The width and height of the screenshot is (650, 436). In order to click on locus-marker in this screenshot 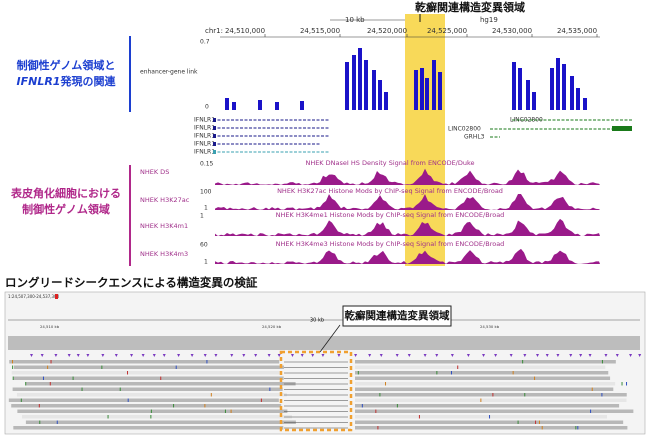, I will do `click(56, 296)`.